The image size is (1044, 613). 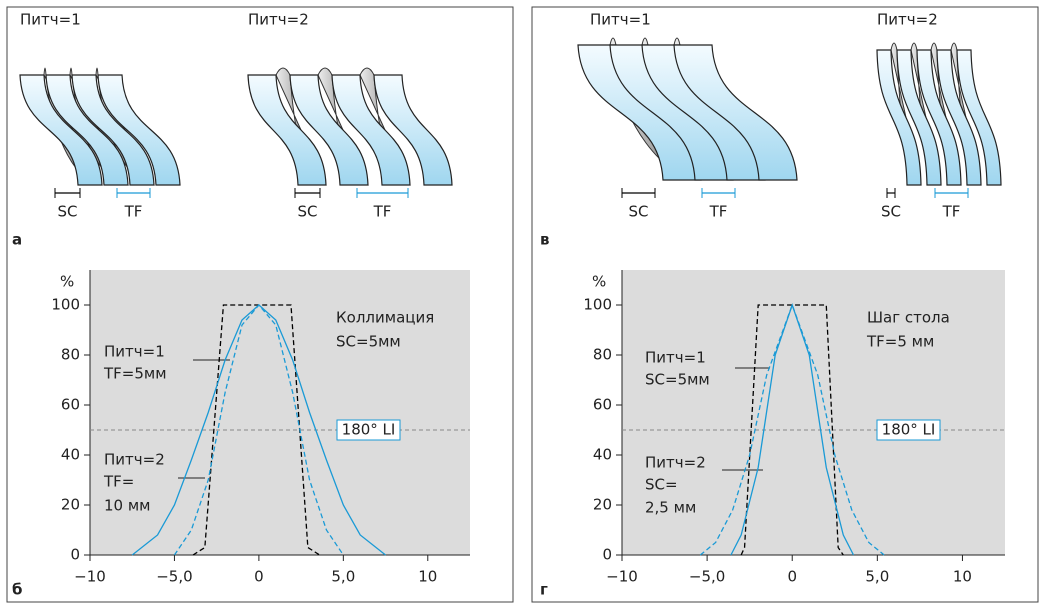 I want to click on annotation: Шаг стола, so click(x=908, y=318).